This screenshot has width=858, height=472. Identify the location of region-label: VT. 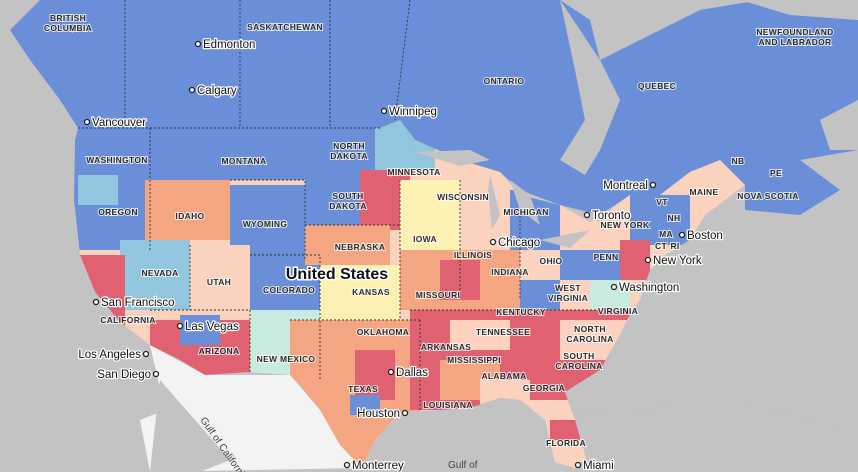
(662, 202).